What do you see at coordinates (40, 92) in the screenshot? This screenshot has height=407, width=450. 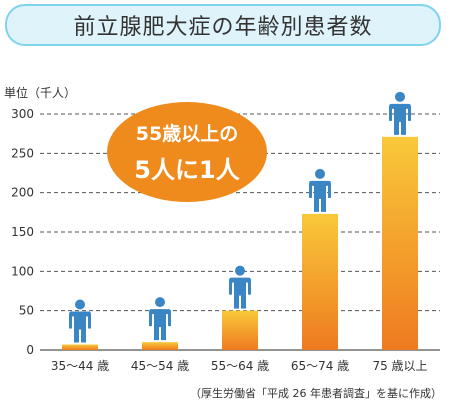 I see `y-axis-label: 単位（千人）` at bounding box center [40, 92].